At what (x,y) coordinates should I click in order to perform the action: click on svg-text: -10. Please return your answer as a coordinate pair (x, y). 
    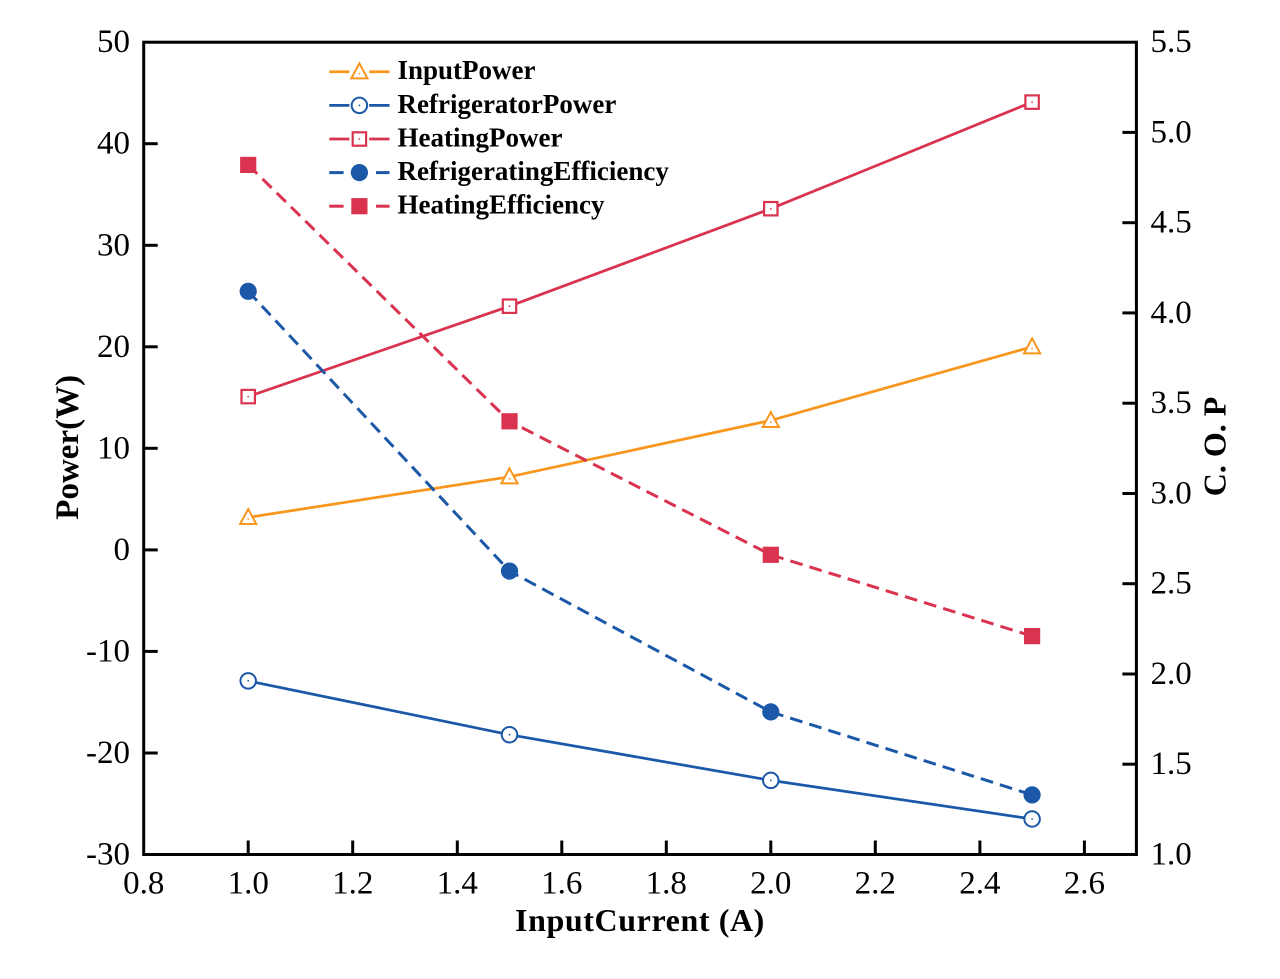
    Looking at the image, I should click on (108, 651).